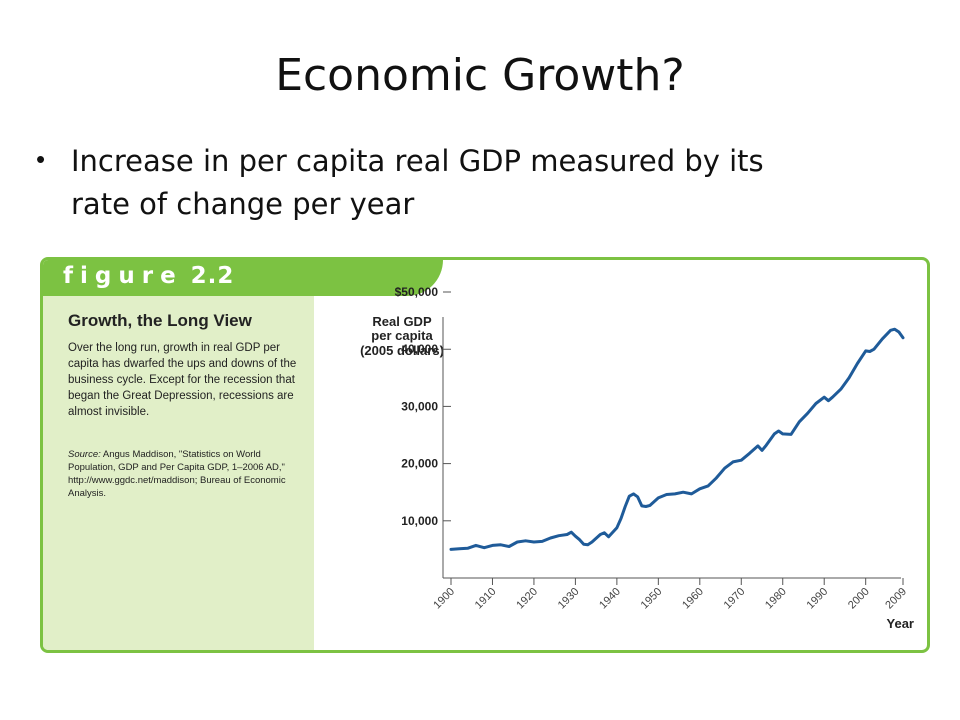  What do you see at coordinates (859, 599) in the screenshot?
I see `x-tick-label: 2000` at bounding box center [859, 599].